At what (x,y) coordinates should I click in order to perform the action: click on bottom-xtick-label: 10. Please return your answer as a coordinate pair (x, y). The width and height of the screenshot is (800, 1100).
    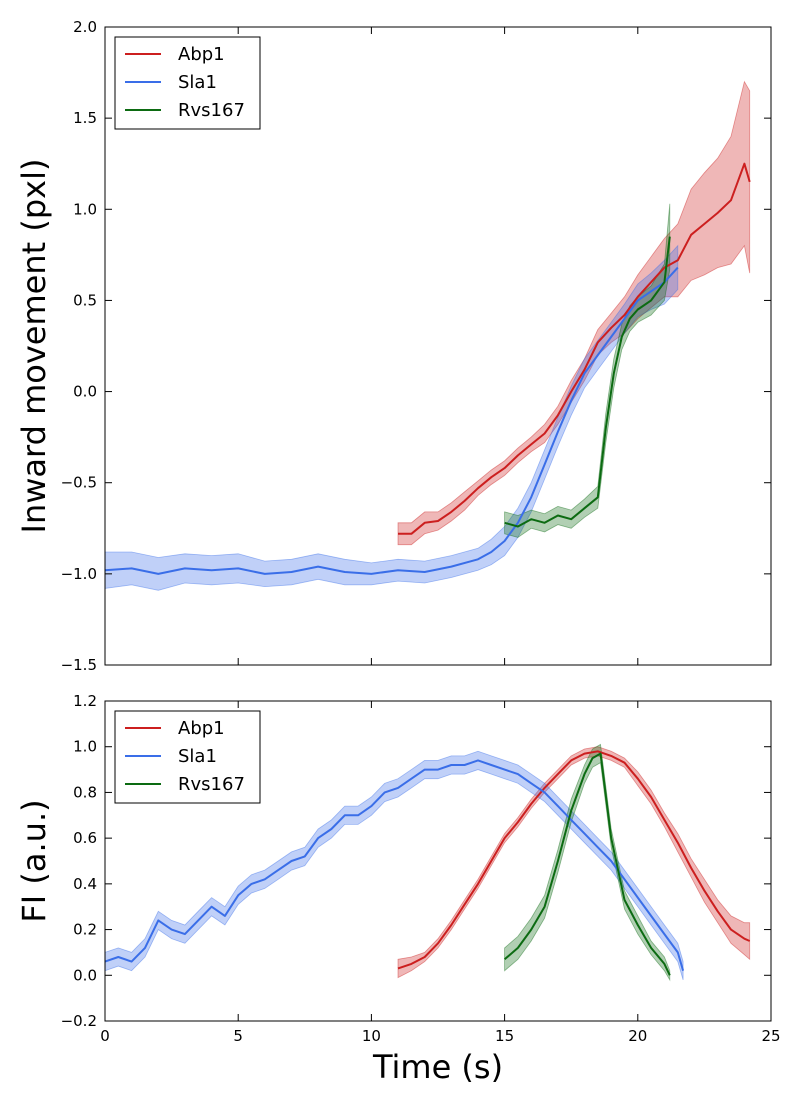
    Looking at the image, I should click on (371, 1036).